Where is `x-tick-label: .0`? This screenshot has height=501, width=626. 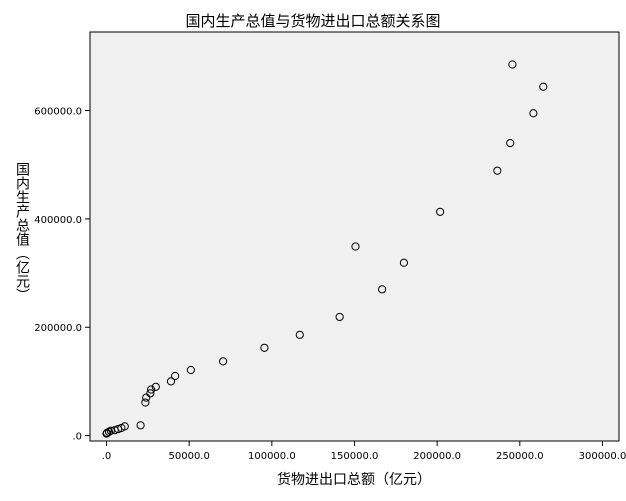 x-tick-label: .0 is located at coordinates (107, 456).